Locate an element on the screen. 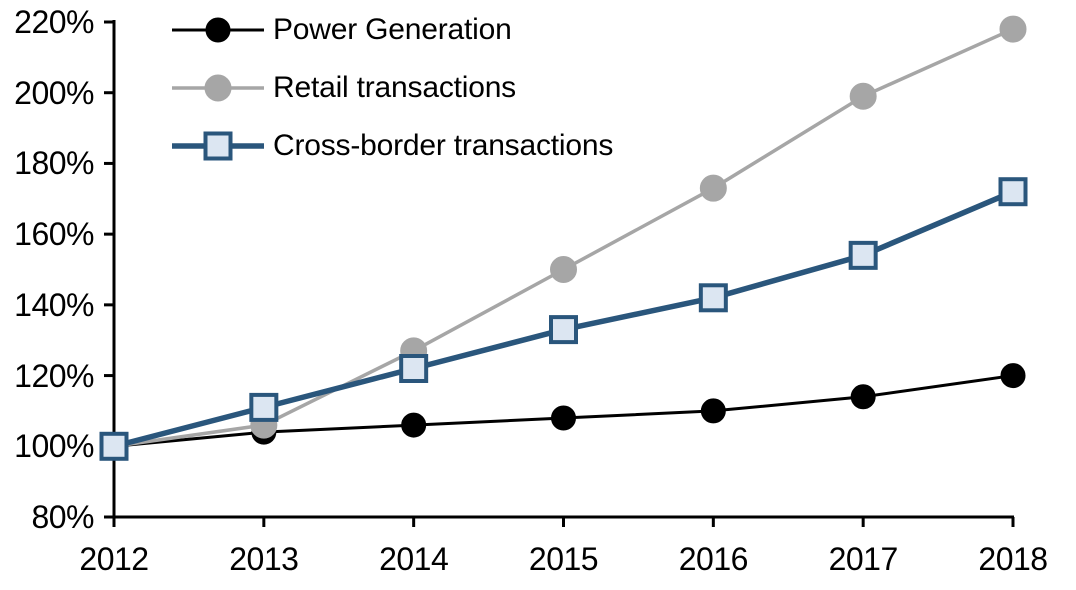 The width and height of the screenshot is (1076, 590). cross-border-transactions-legend-label: Cross-border transactions is located at coordinates (443, 145).